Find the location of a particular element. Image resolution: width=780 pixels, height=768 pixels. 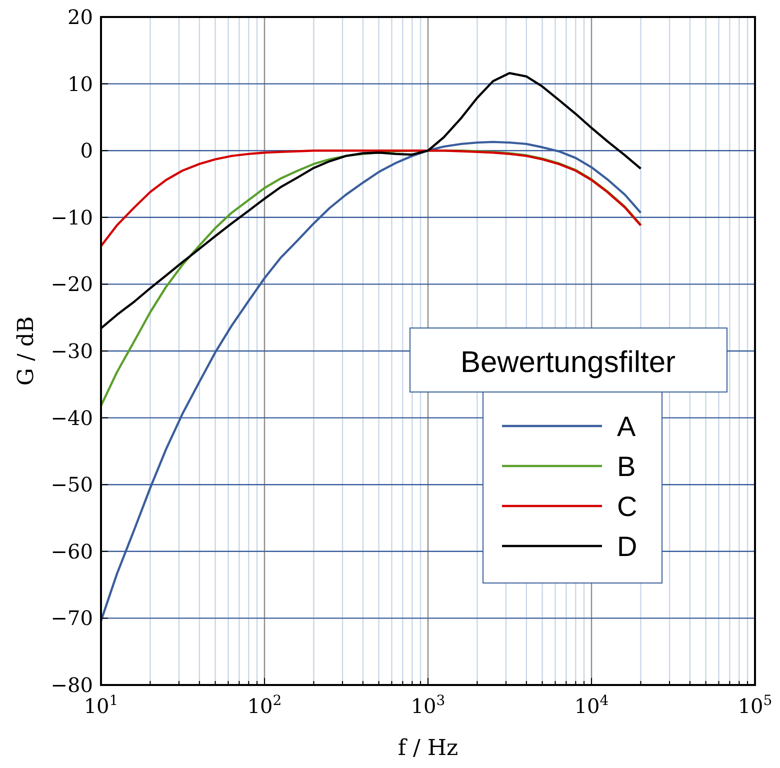

y-tick-label: 20 is located at coordinates (80, 17).